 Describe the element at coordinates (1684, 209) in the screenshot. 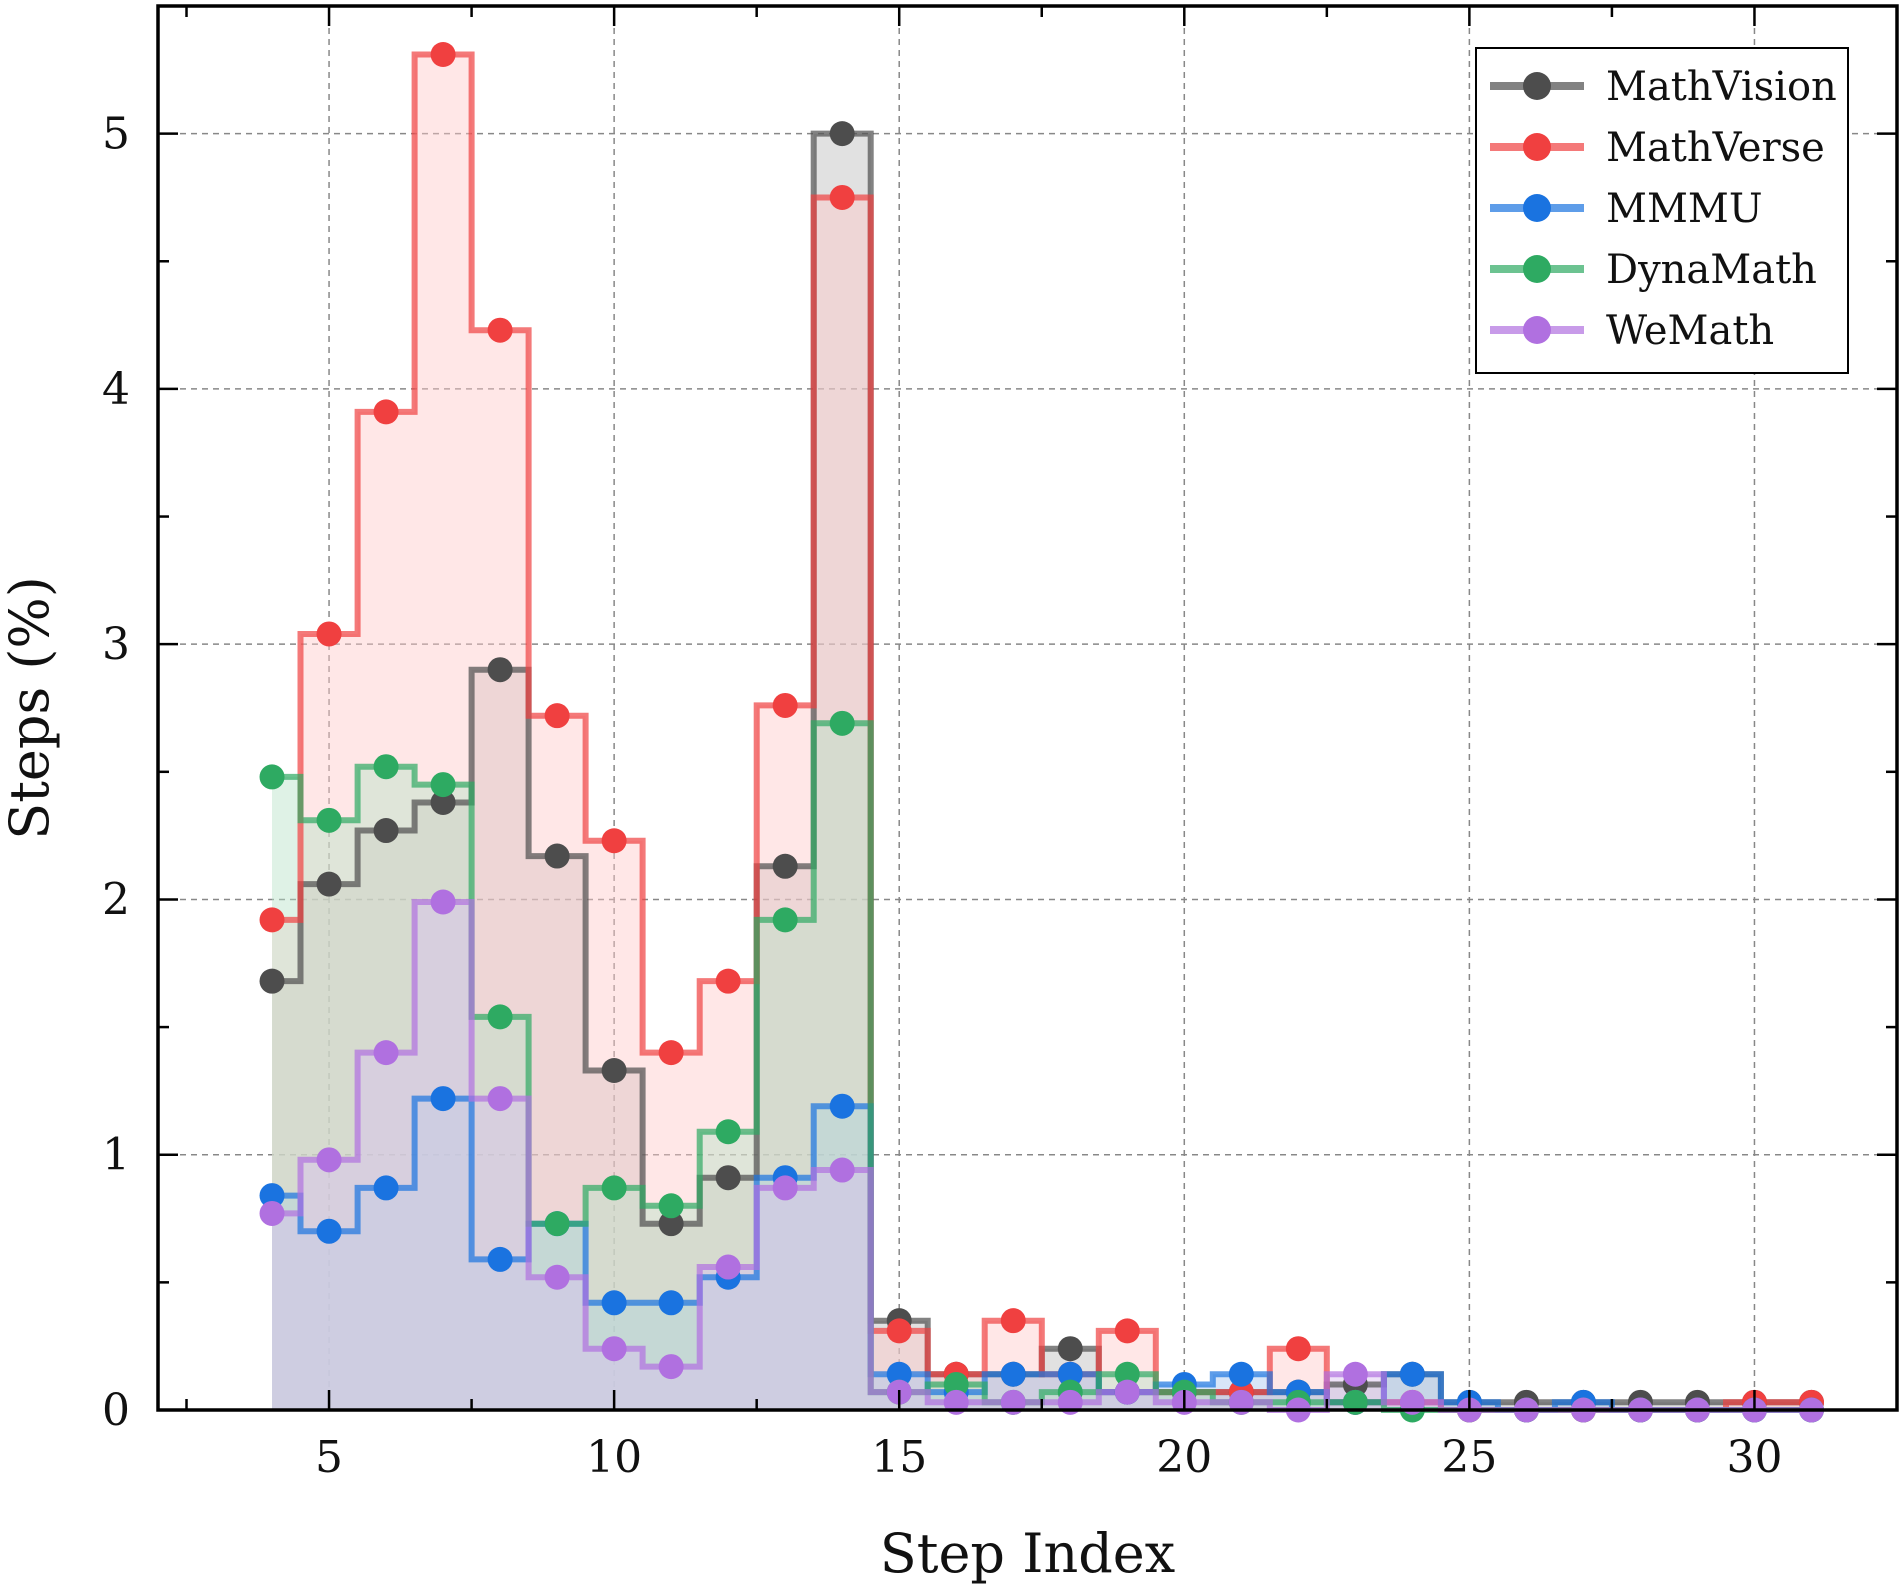

I see `legend-mmmu-label: MMMU` at that location.